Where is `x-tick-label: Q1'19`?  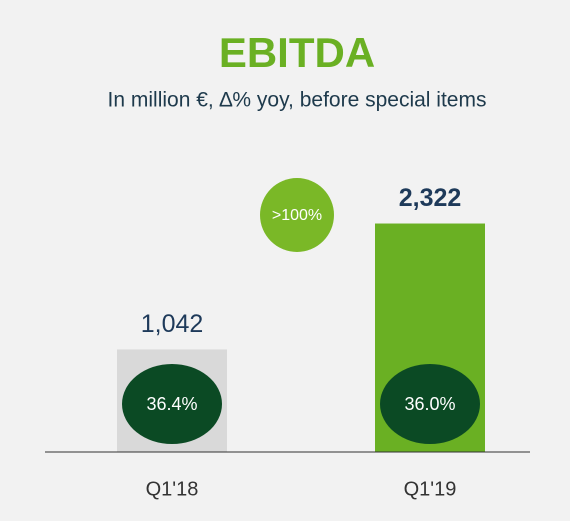
x-tick-label: Q1'19 is located at coordinates (430, 489).